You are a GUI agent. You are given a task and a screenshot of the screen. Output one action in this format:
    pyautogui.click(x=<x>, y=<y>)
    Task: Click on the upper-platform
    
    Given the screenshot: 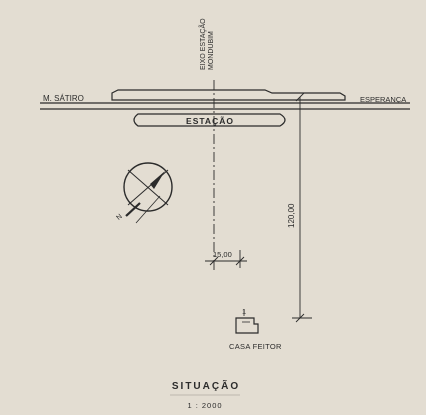 What is the action you would take?
    pyautogui.click(x=228, y=95)
    